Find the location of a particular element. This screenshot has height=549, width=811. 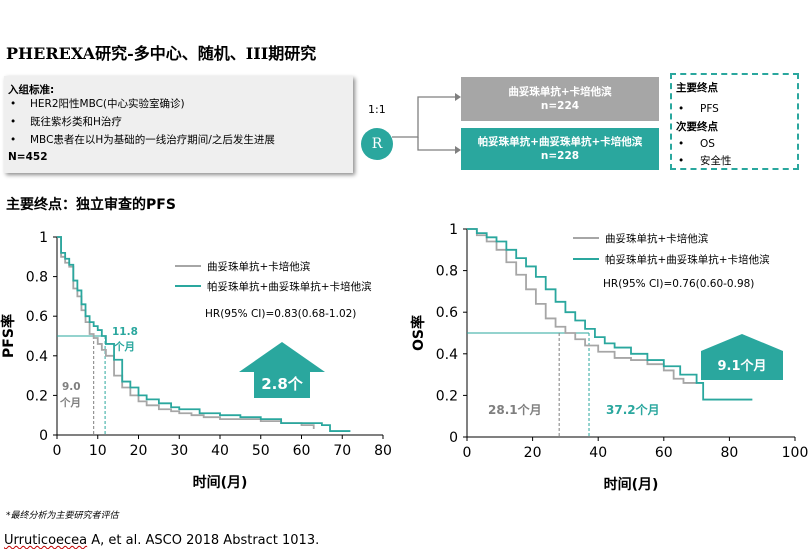

primary-endpoint-heading: 主要终点 is located at coordinates (697, 88).